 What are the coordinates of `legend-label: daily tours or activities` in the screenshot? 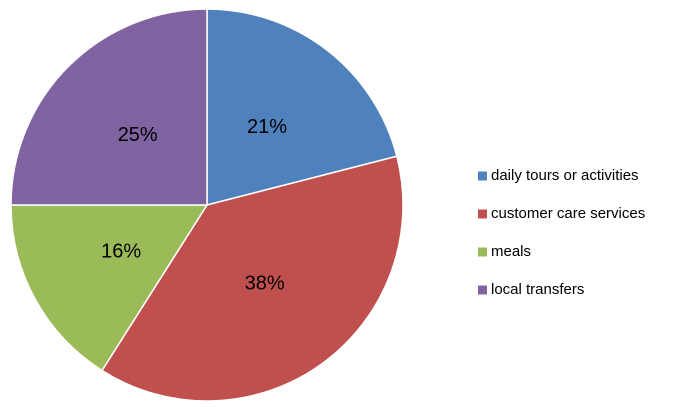 It's located at (565, 175).